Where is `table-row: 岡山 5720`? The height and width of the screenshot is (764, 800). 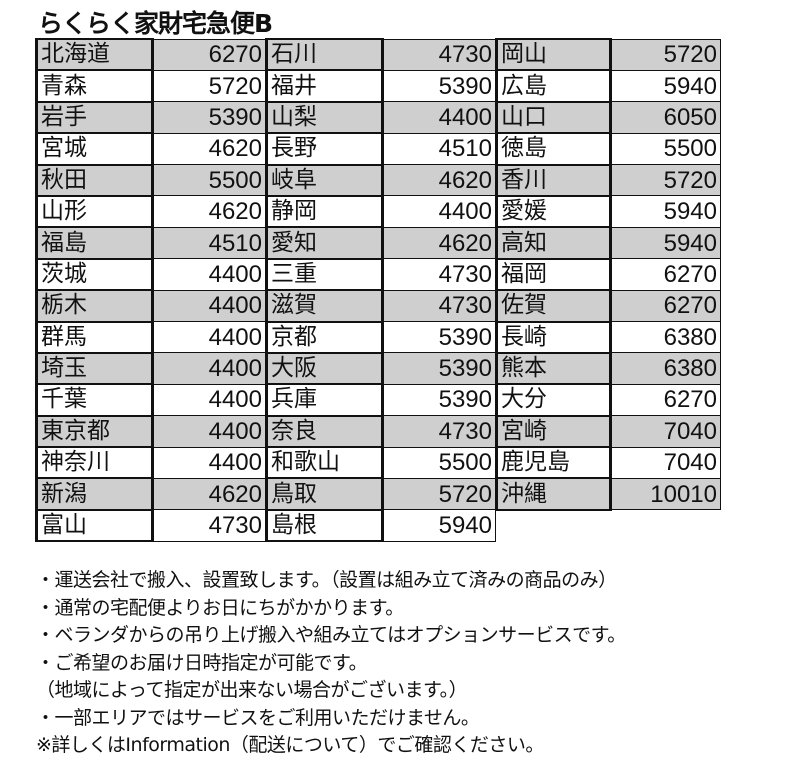 table-row: 岡山 5720 is located at coordinates (607, 54).